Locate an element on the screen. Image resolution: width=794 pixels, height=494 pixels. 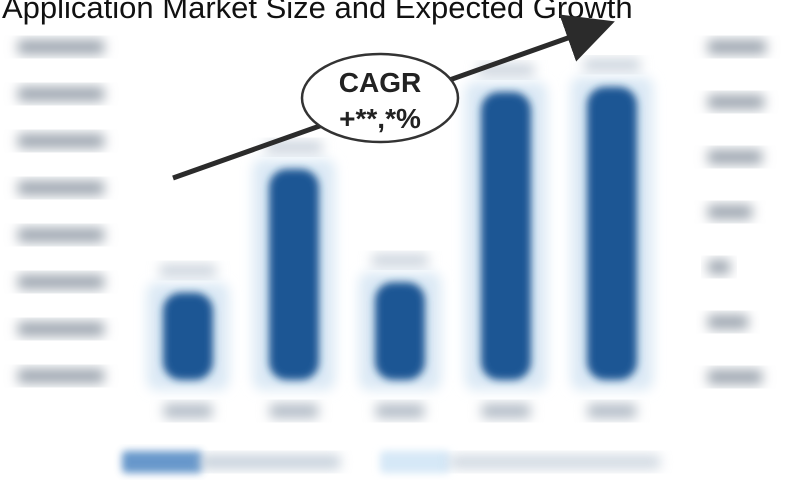
cagr-ellipse is located at coordinates (380, 98).